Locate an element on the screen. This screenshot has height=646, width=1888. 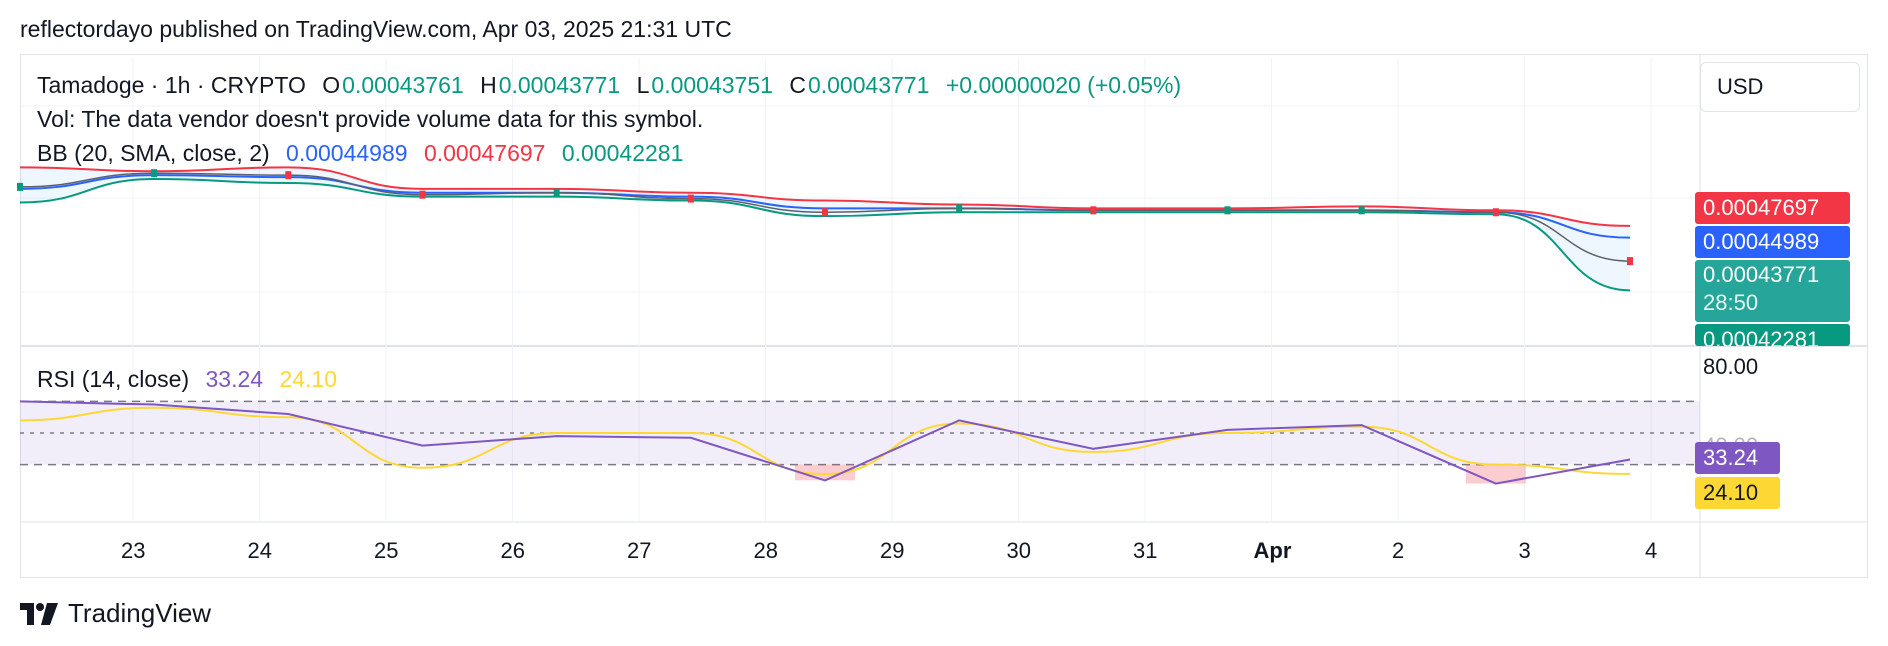
bb-basis-tag: 0.00044989 is located at coordinates (1772, 242).